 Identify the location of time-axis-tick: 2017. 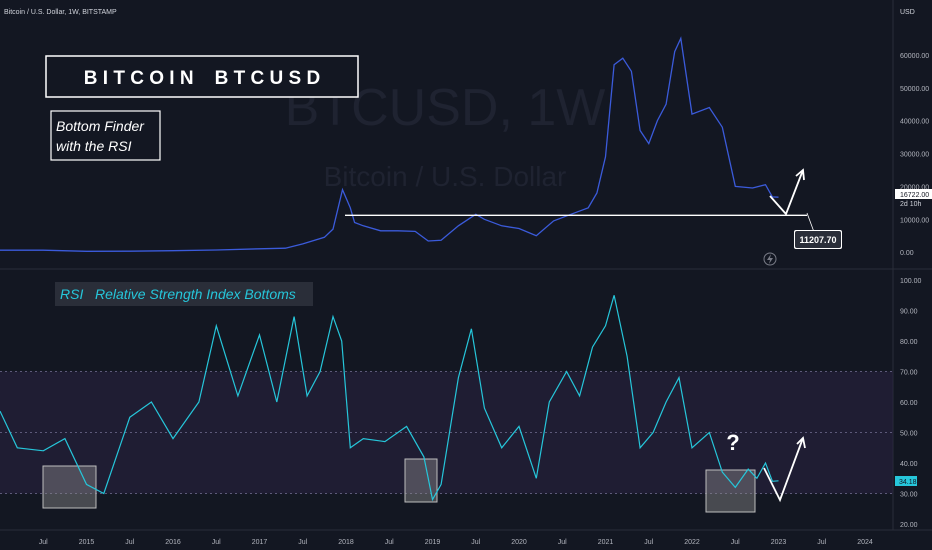
(260, 542).